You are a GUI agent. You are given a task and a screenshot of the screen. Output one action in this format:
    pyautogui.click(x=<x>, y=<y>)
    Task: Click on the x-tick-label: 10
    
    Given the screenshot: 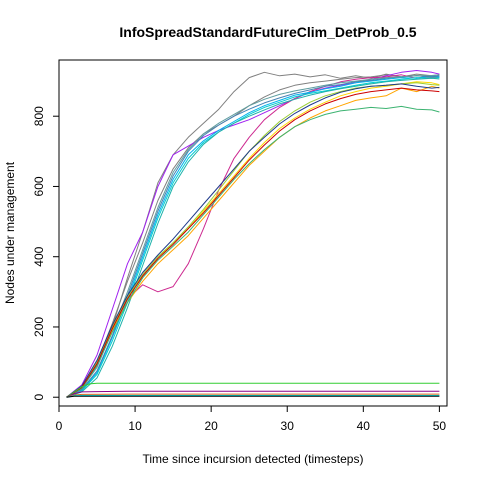 What is the action you would take?
    pyautogui.click(x=135, y=426)
    